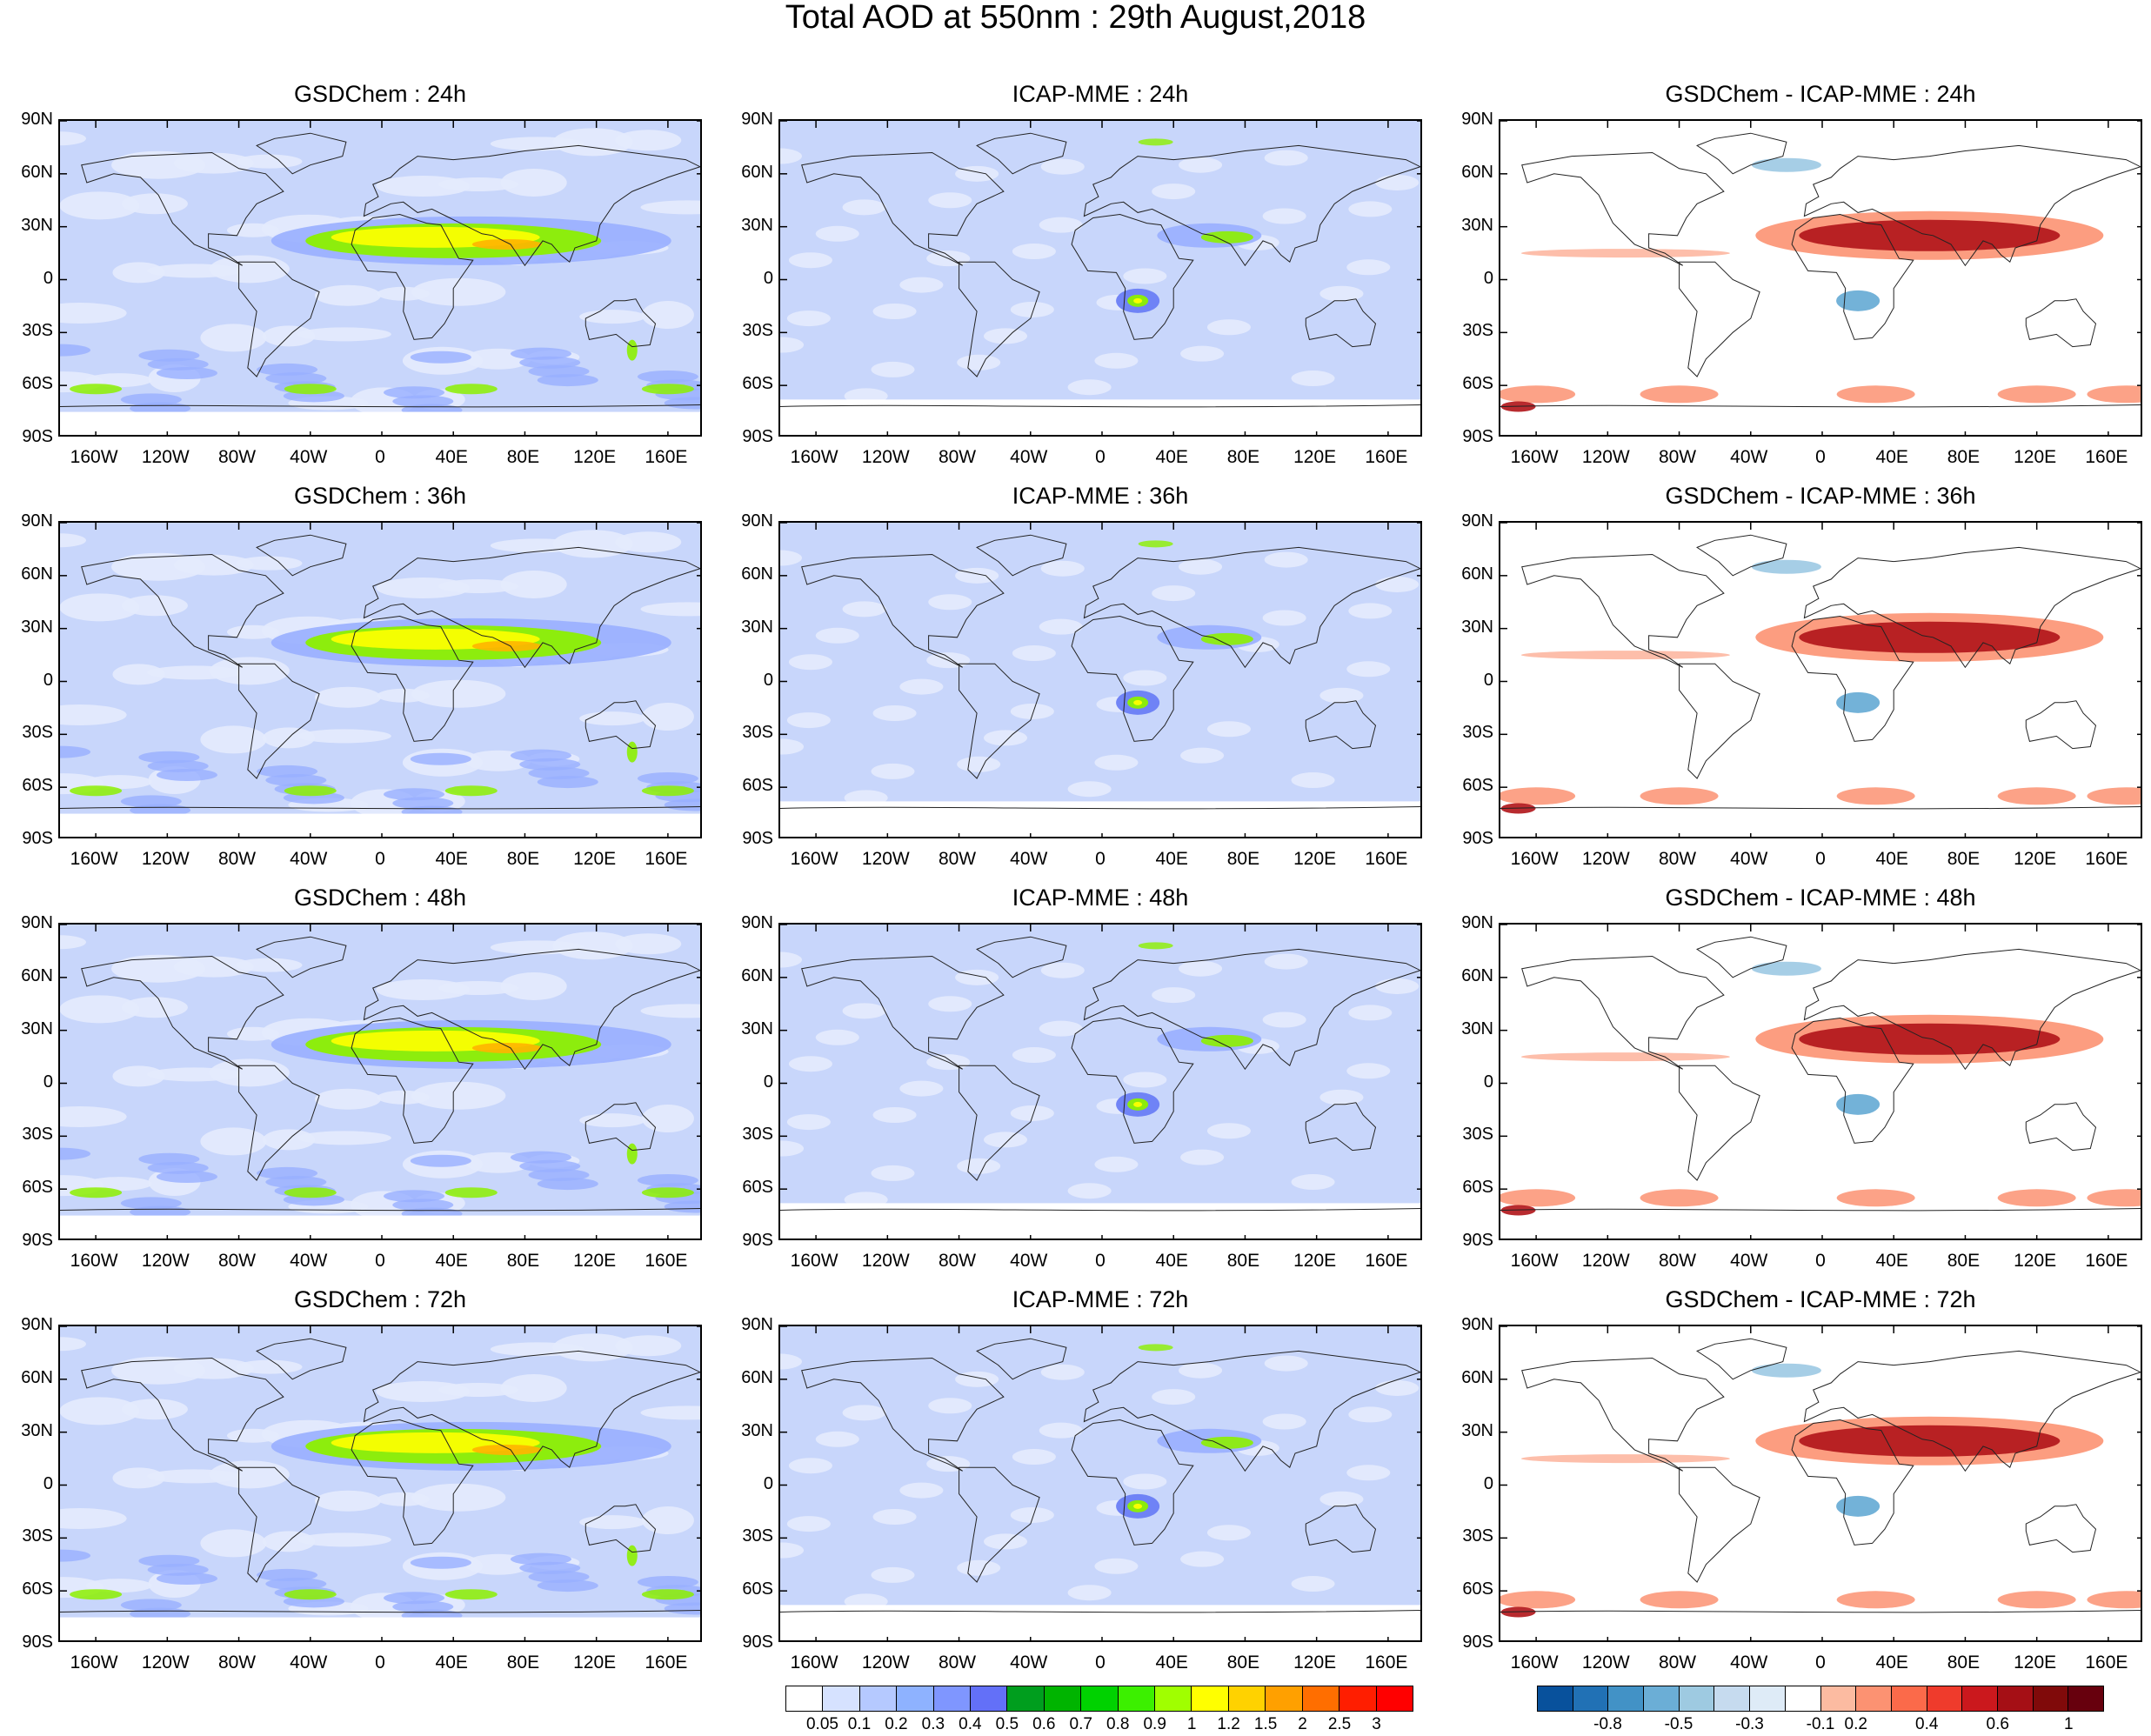 Image resolution: width=2151 pixels, height=1736 pixels. Describe the element at coordinates (1243, 859) in the screenshot. I see `longitude-label: 80E` at that location.